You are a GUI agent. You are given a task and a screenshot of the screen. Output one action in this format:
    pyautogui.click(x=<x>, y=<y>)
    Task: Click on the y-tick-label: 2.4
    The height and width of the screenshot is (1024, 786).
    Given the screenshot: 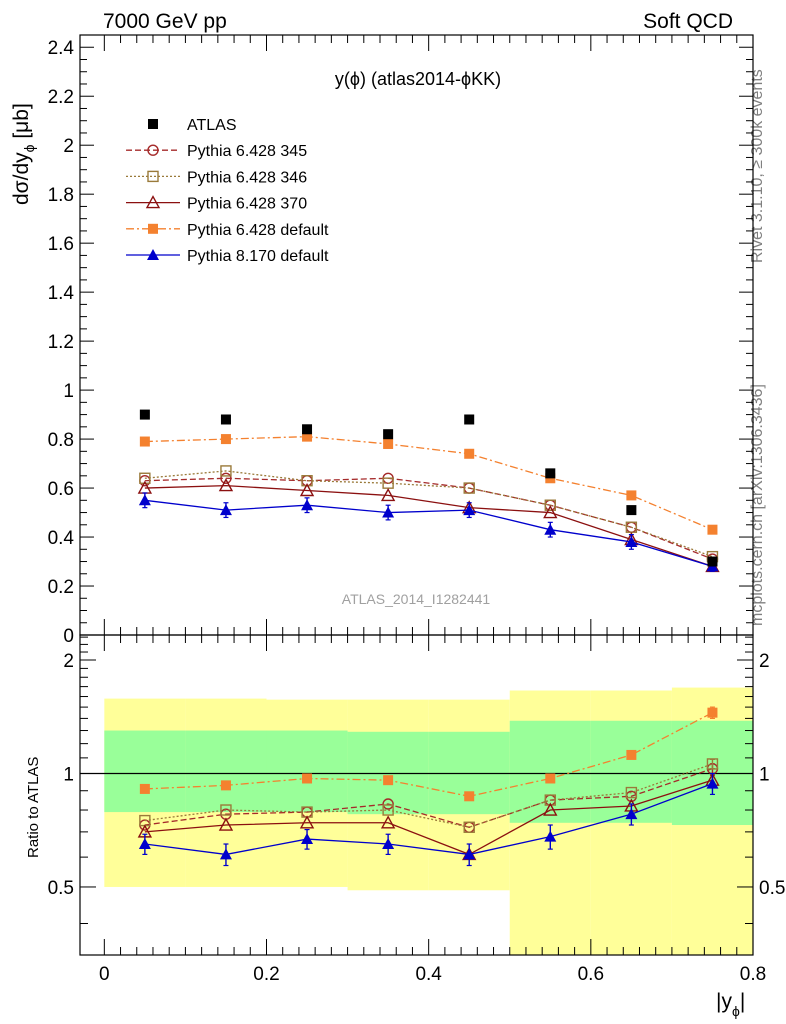 What is the action you would take?
    pyautogui.click(x=61, y=48)
    